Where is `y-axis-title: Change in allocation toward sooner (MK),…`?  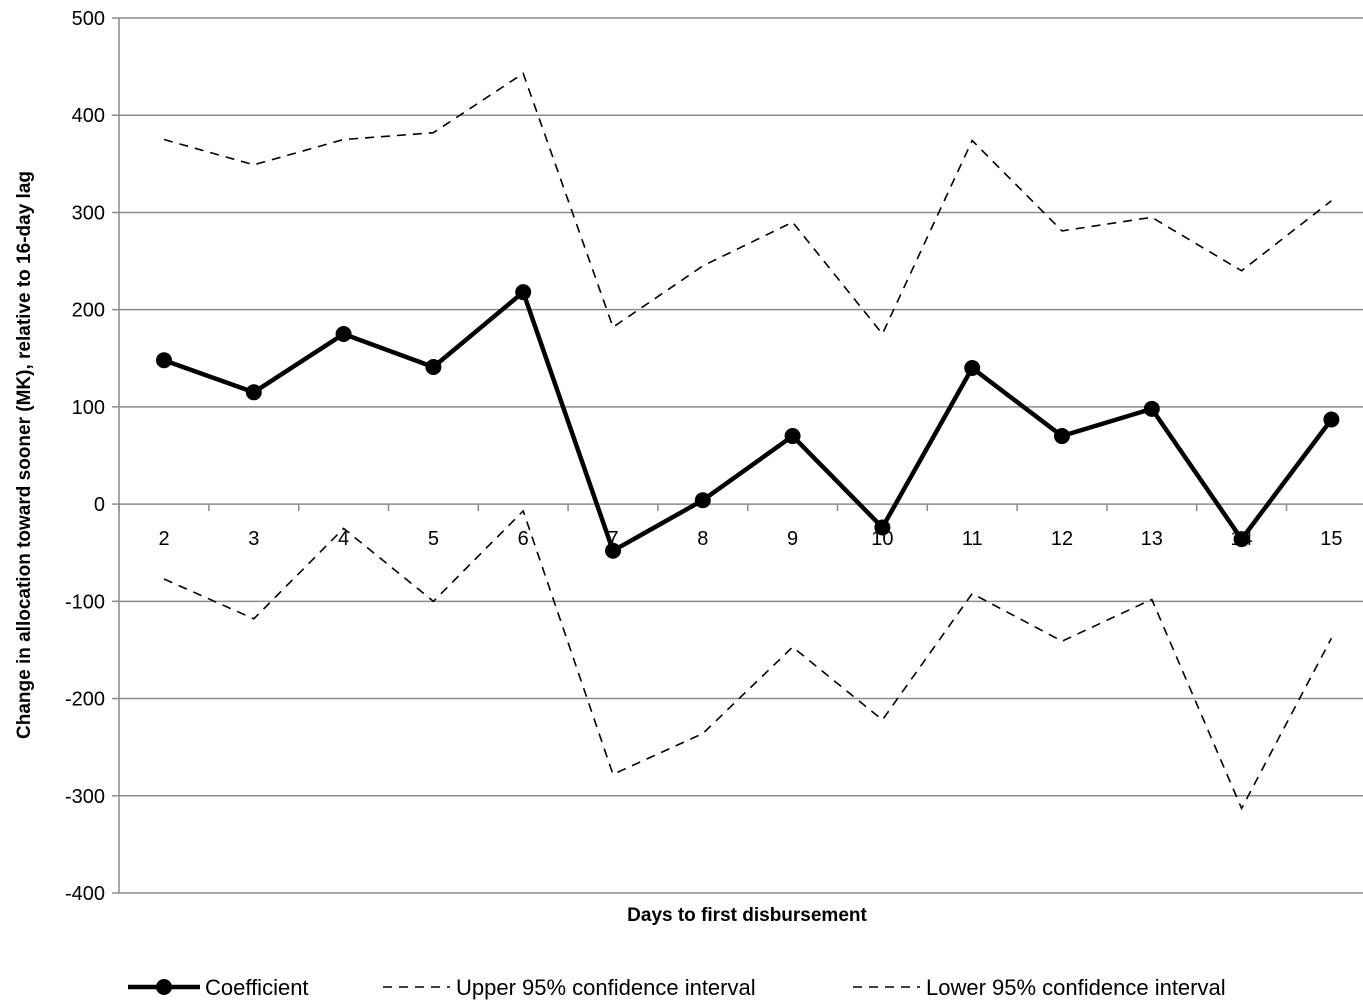 y-axis-title: Change in allocation toward sooner (MK),… is located at coordinates (24, 455).